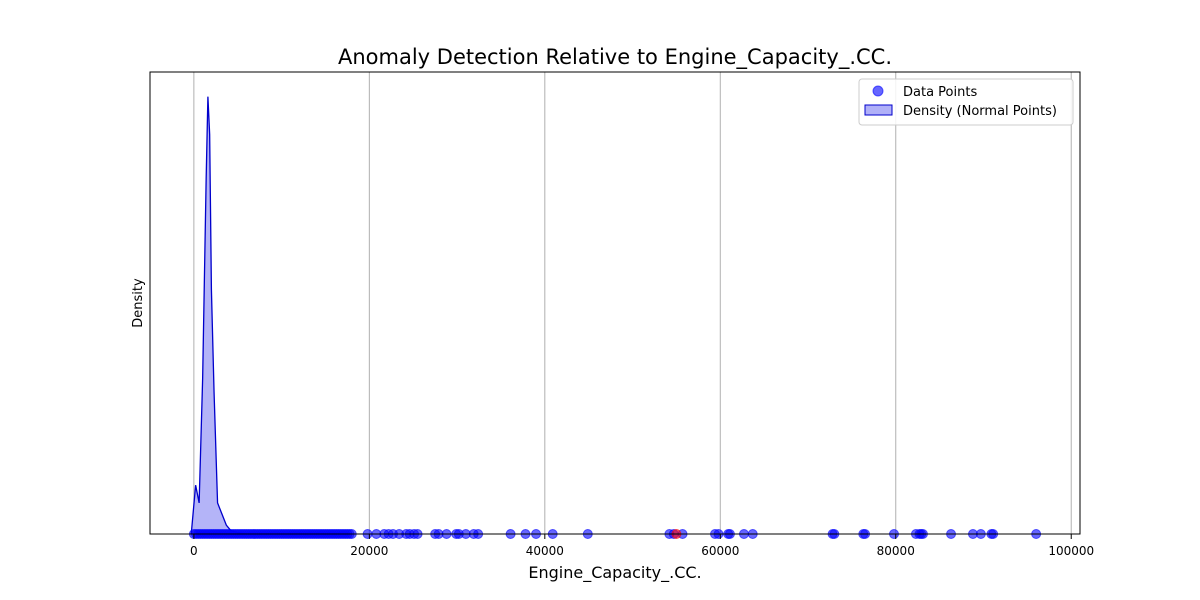 The image size is (1200, 600). What do you see at coordinates (720, 551) in the screenshot?
I see `x-tick-label: 60000` at bounding box center [720, 551].